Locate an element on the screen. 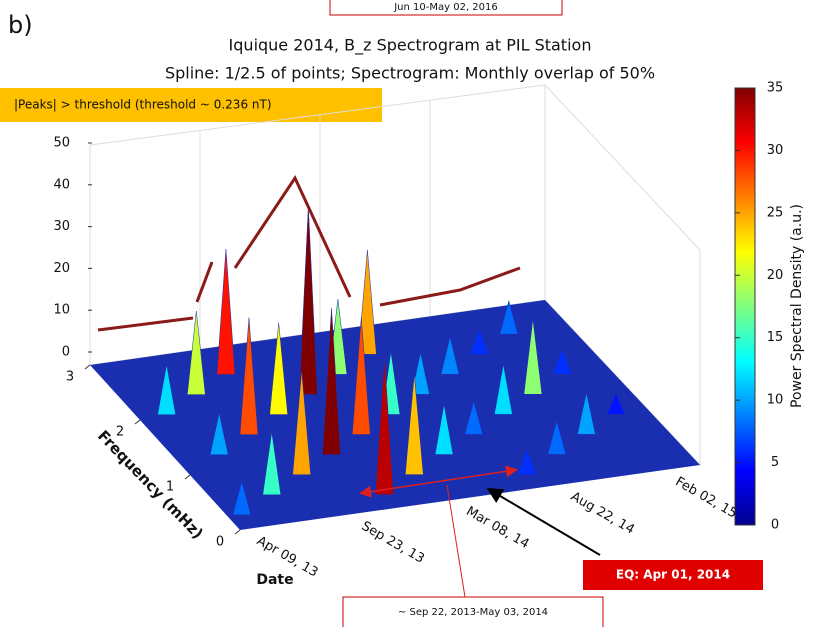 The height and width of the screenshot is (631, 819). colorbar is located at coordinates (745, 306).